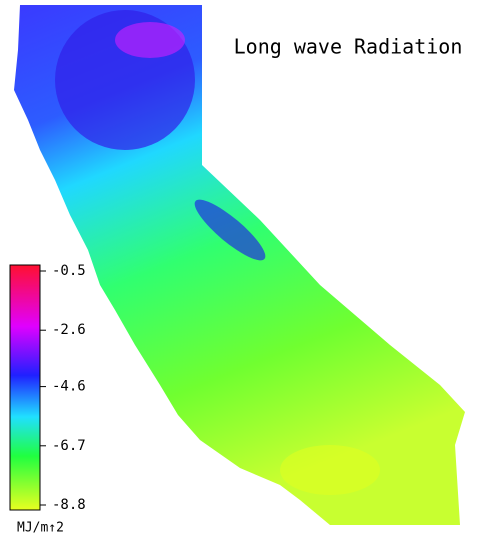 The width and height of the screenshot is (500, 554). Describe the element at coordinates (69, 505) in the screenshot. I see `colorbar-tick-label: -8.8` at that location.